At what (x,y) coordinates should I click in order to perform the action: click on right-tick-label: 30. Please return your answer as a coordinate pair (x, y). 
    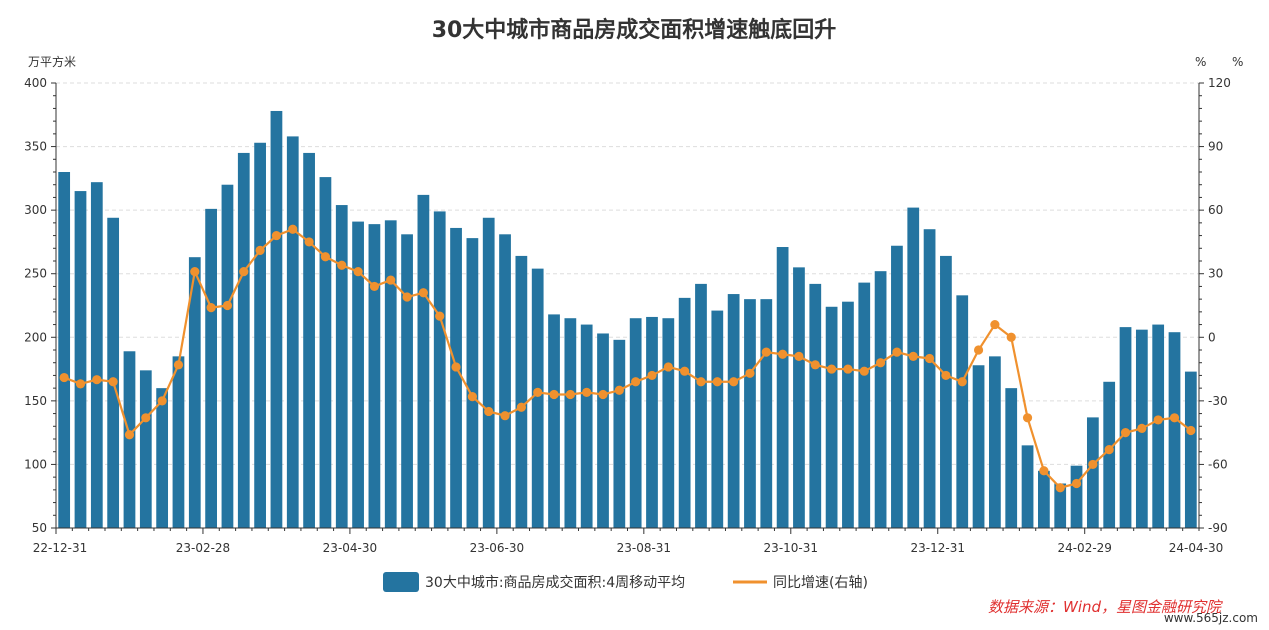
    Looking at the image, I should click on (1215, 274).